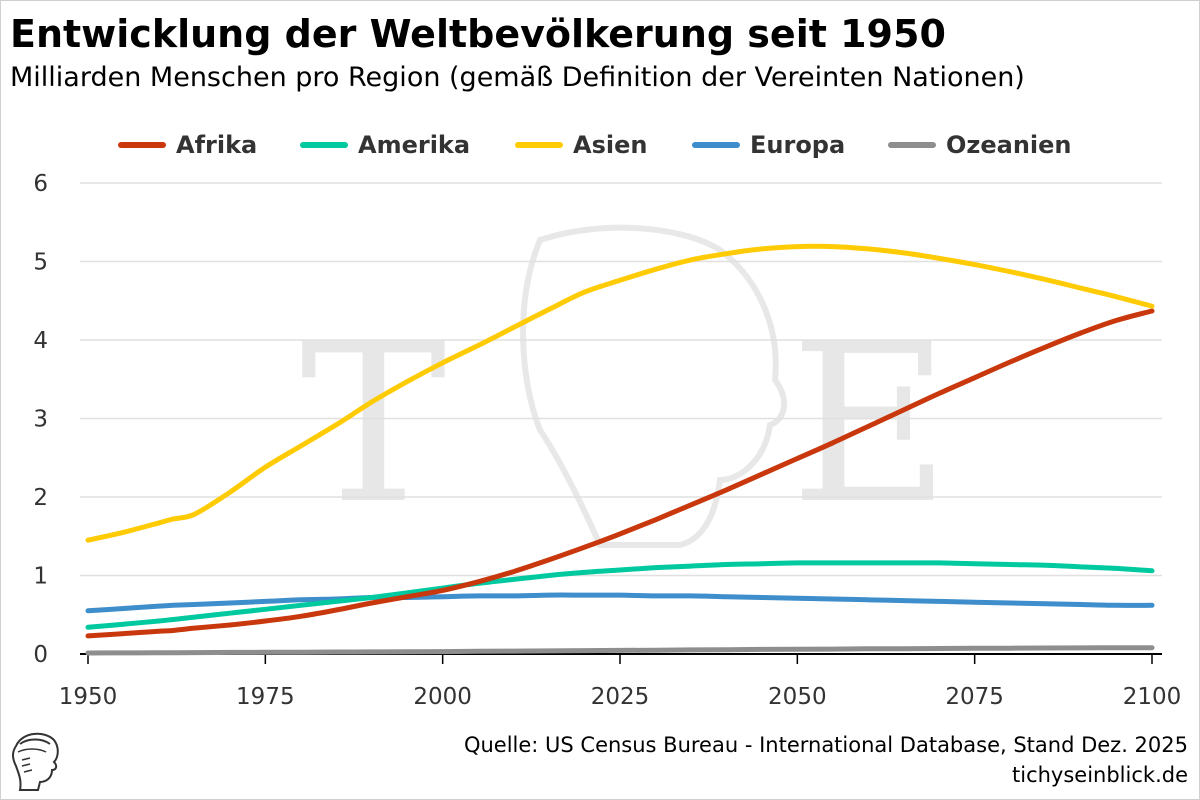 This screenshot has height=800, width=1200. Describe the element at coordinates (40, 655) in the screenshot. I see `y-tick-label: 0` at that location.